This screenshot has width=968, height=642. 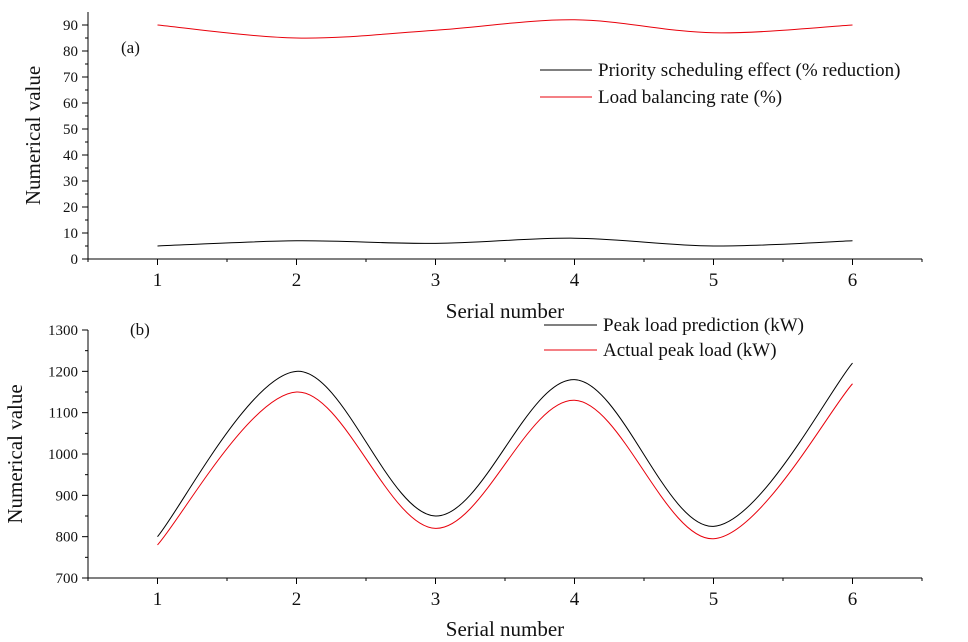 I want to click on y-tick-label: 1200, so click(x=63, y=372).